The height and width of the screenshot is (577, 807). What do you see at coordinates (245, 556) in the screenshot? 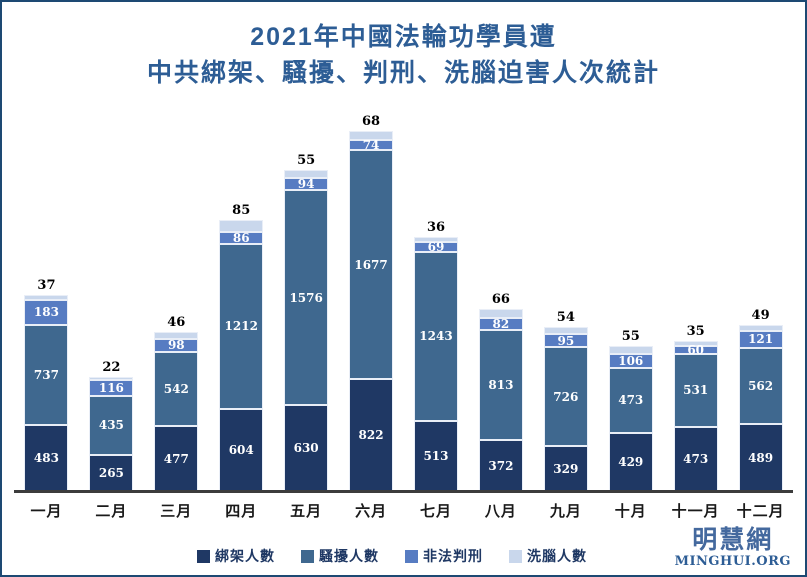
I see `legend-label: 綁架人數` at bounding box center [245, 556].